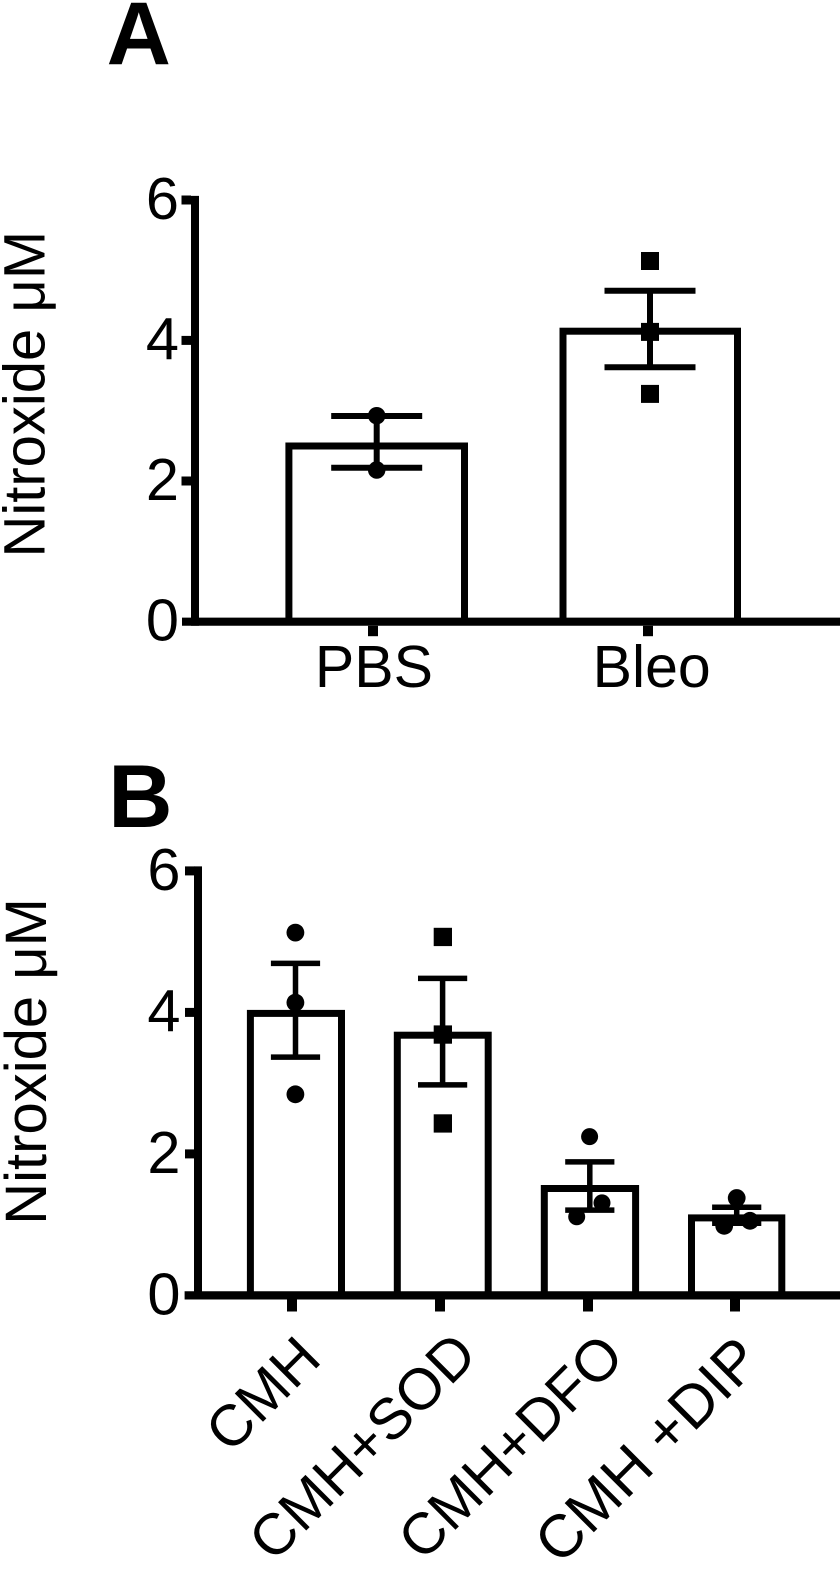 The height and width of the screenshot is (1574, 840). I want to click on svg-text: PBS, so click(374, 667).